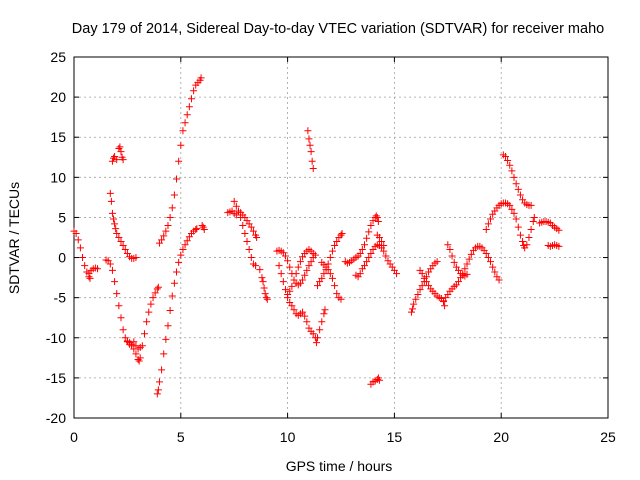  What do you see at coordinates (177, 311) in the screenshot?
I see `series-arc7` at bounding box center [177, 311].